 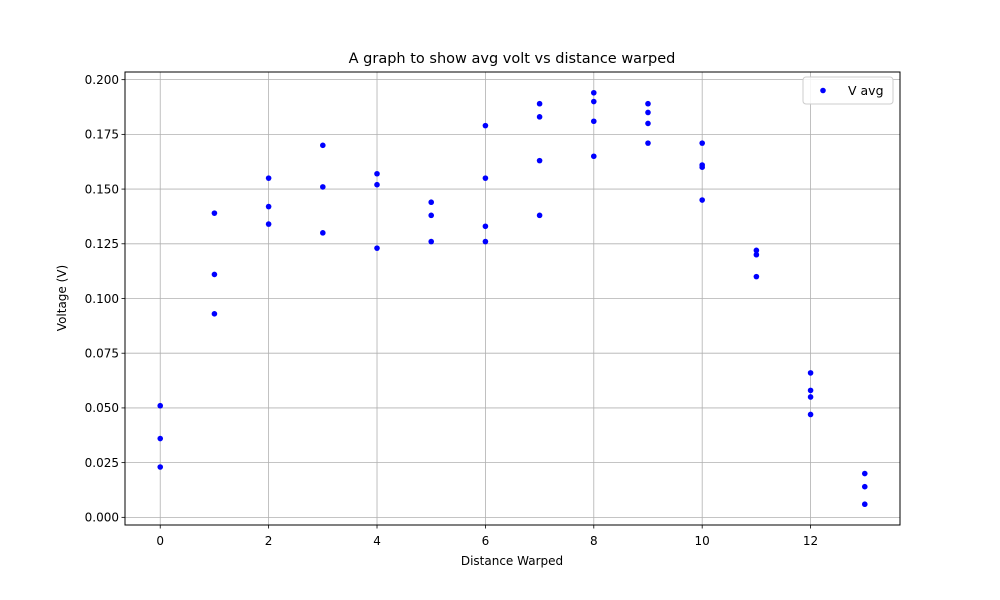 I want to click on y-tick-label: 0.150, so click(x=102, y=189).